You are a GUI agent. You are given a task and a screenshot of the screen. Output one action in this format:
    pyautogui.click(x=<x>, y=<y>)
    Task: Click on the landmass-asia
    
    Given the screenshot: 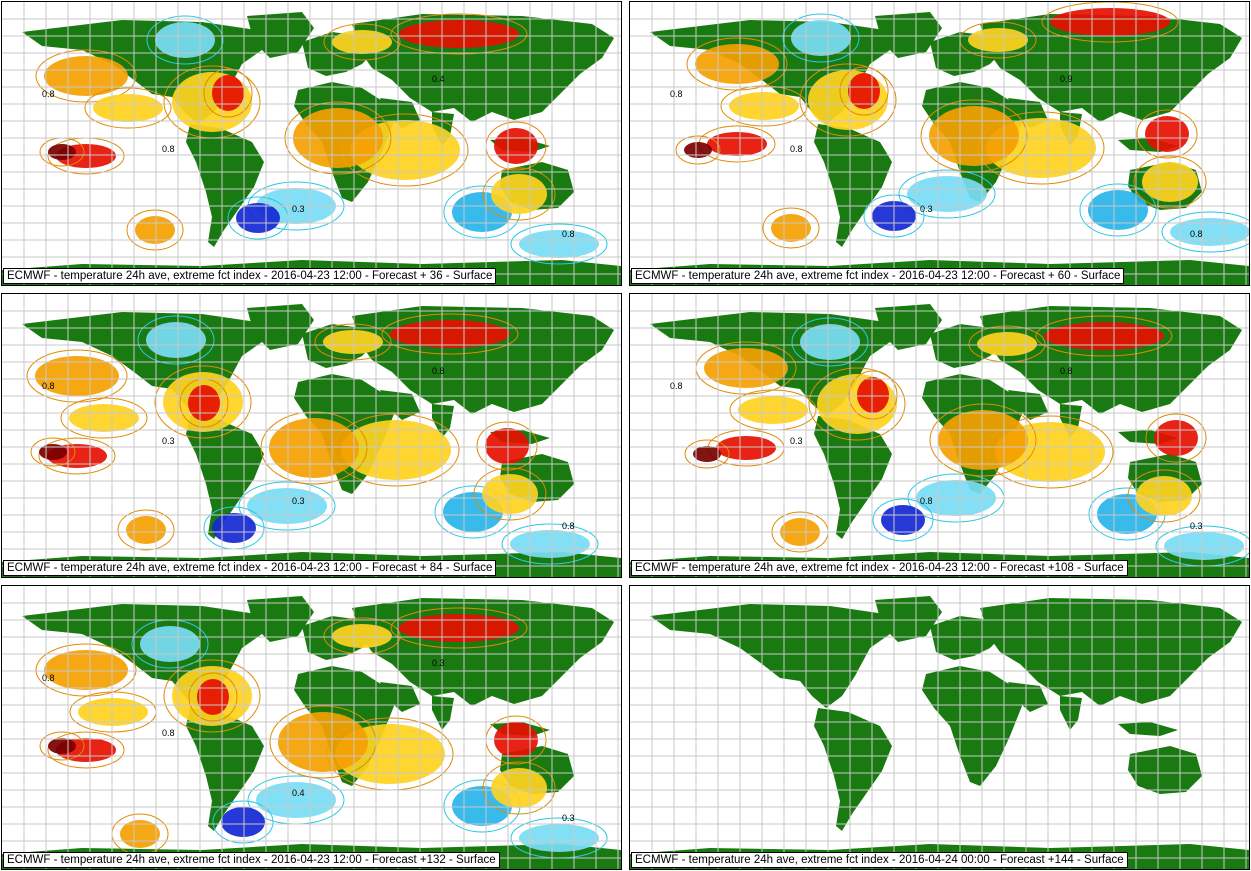 What is the action you would take?
    pyautogui.click(x=1111, y=68)
    